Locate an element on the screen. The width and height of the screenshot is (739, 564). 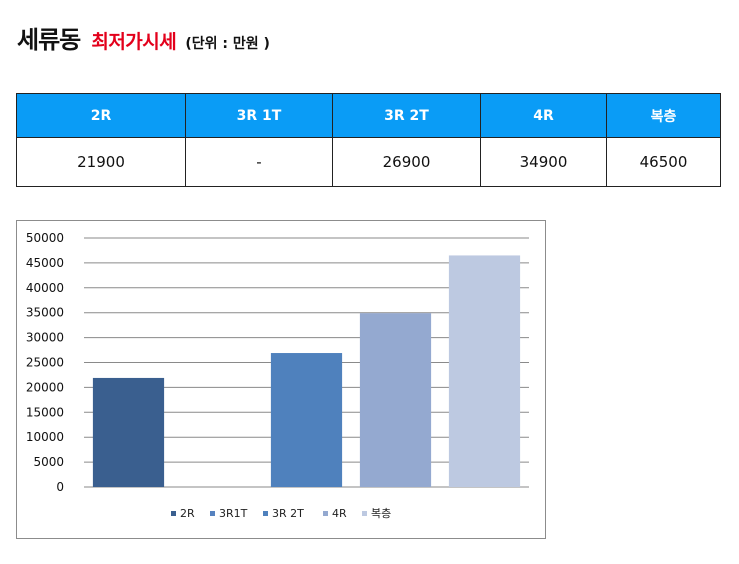
y-tick-label: 45000 is located at coordinates (45, 263).